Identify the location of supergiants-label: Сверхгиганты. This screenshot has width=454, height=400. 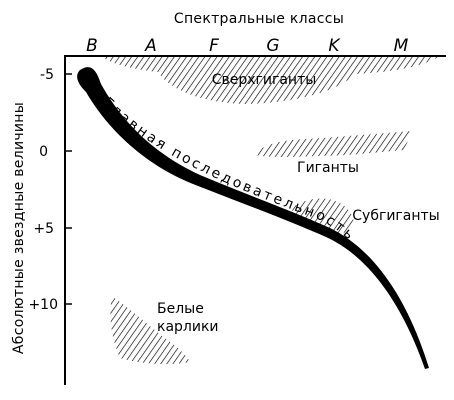
(264, 80).